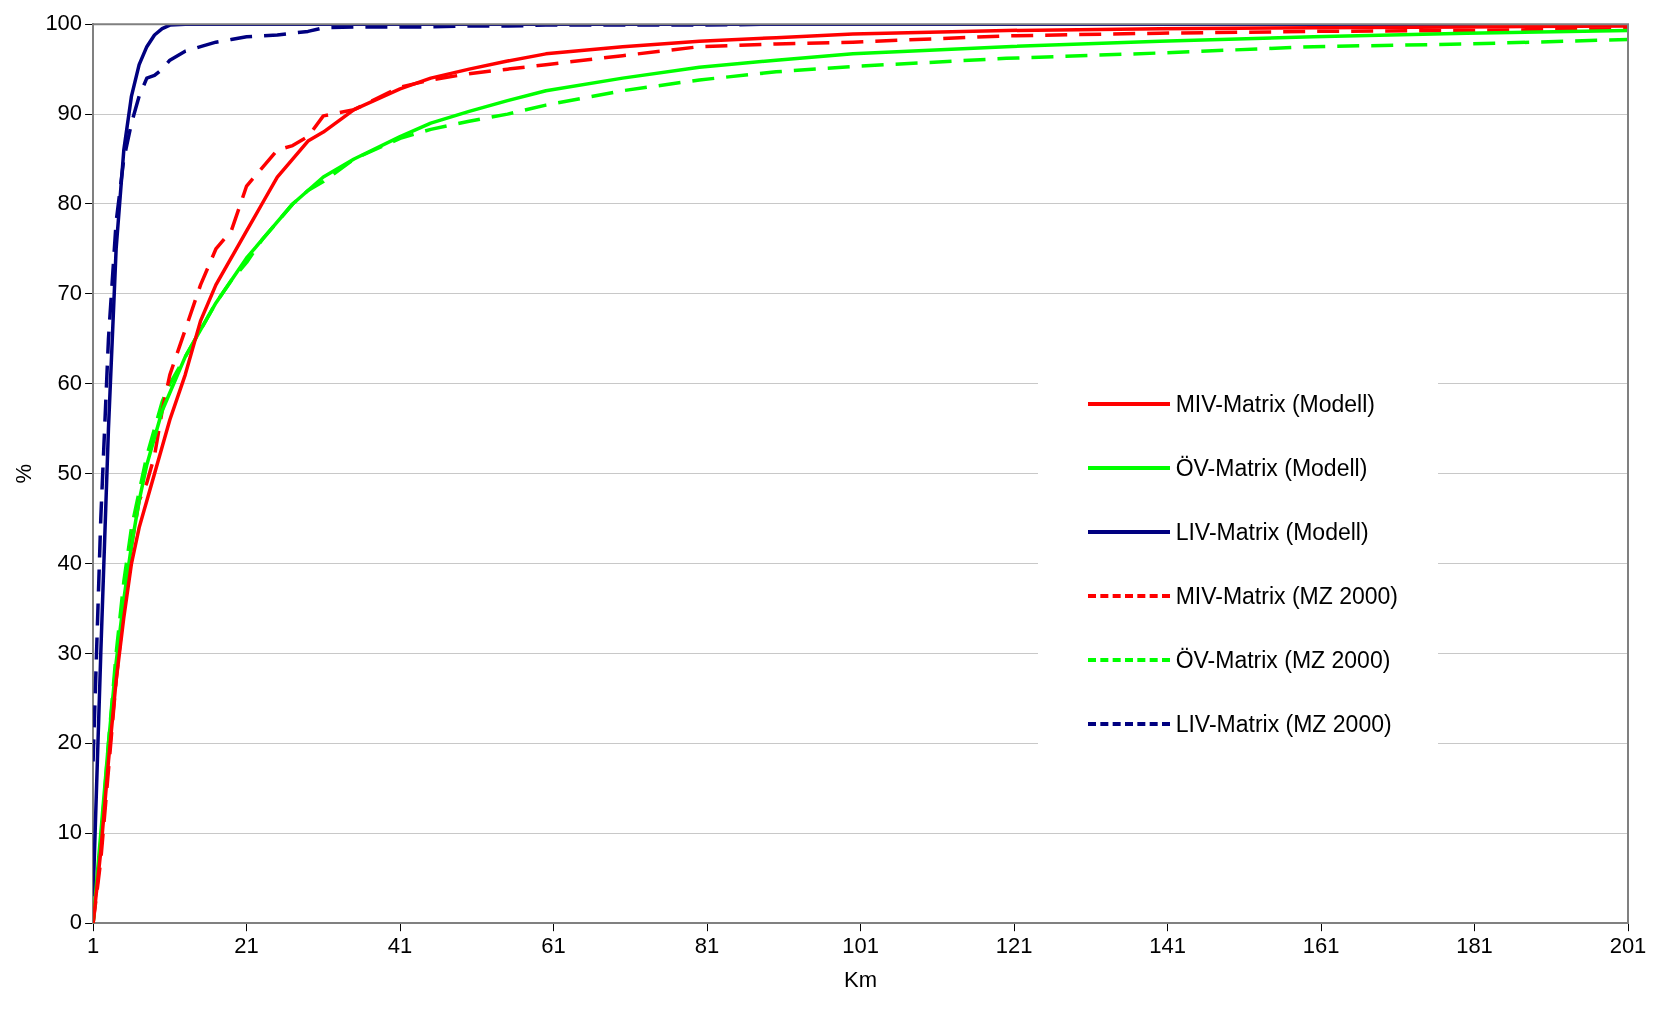 This screenshot has width=1666, height=1014. I want to click on y-tick-label: 70, so click(70, 292).